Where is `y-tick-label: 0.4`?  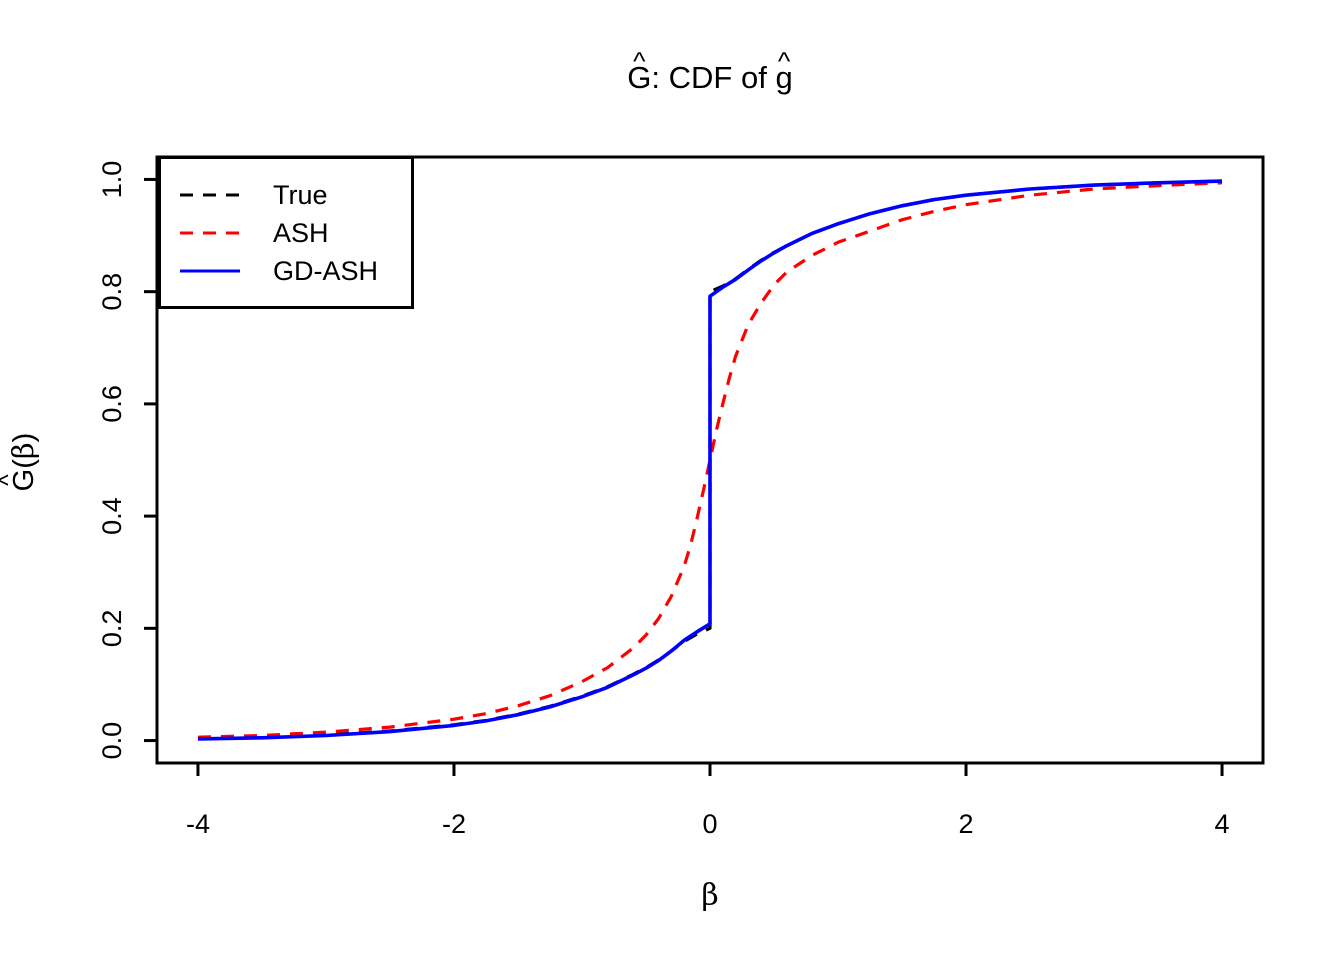
y-tick-label: 0.4 is located at coordinates (112, 516).